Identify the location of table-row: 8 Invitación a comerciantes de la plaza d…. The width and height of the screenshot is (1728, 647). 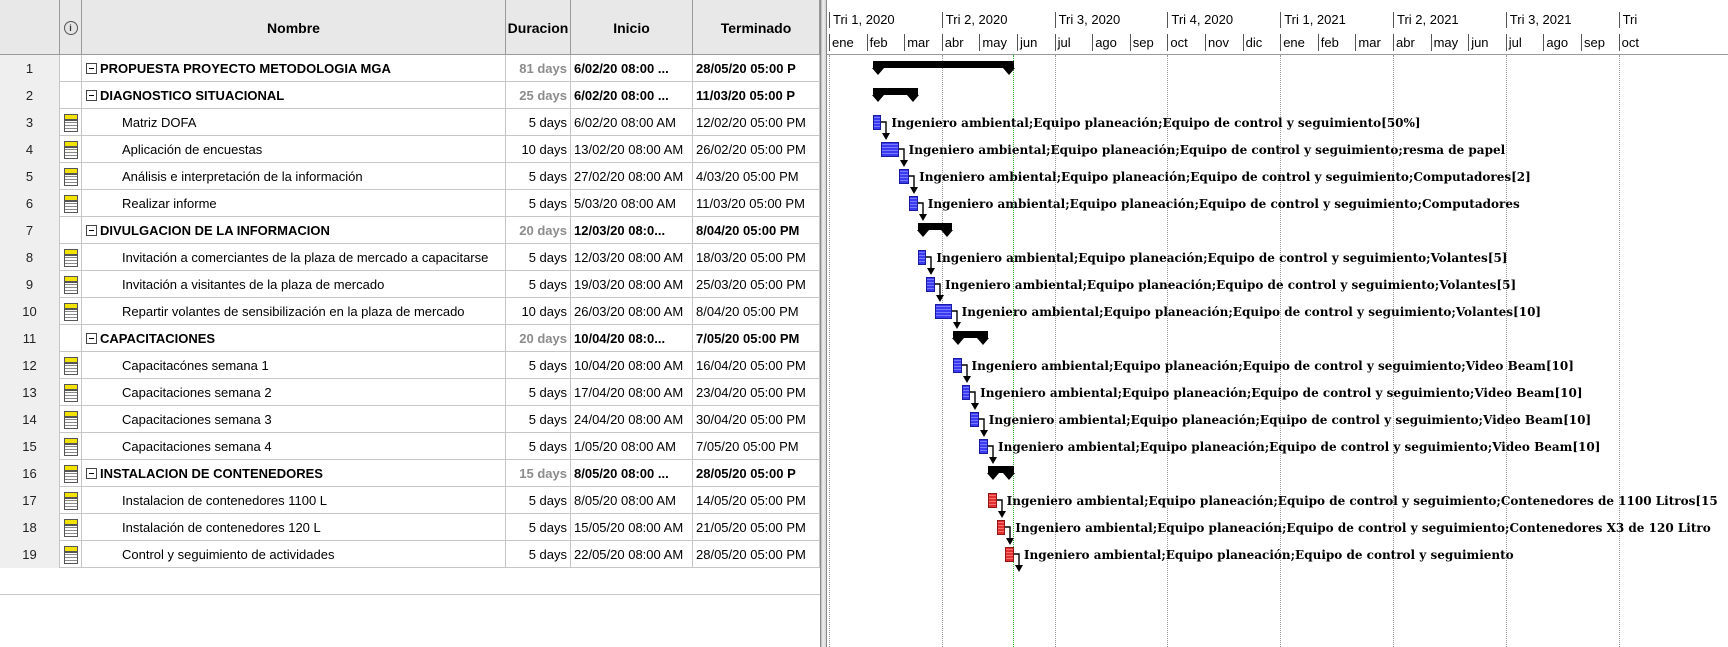
(410, 257).